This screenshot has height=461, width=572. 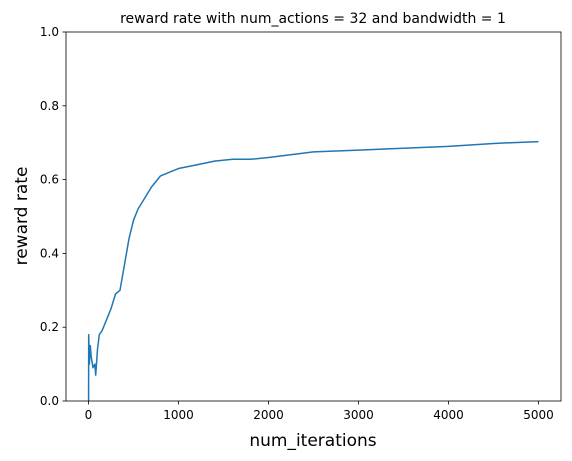 What do you see at coordinates (538, 415) in the screenshot?
I see `x-tick-label: 5000` at bounding box center [538, 415].